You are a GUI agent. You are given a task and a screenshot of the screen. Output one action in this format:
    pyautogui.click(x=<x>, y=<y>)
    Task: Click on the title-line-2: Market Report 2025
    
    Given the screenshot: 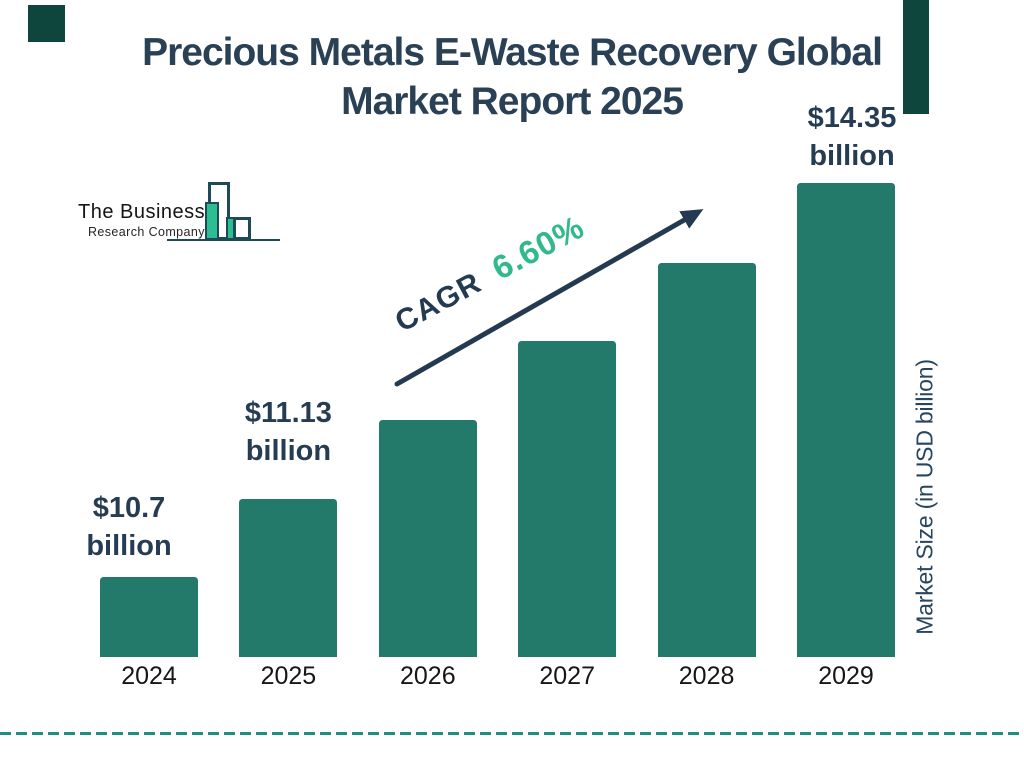 What is the action you would take?
    pyautogui.click(x=512, y=101)
    